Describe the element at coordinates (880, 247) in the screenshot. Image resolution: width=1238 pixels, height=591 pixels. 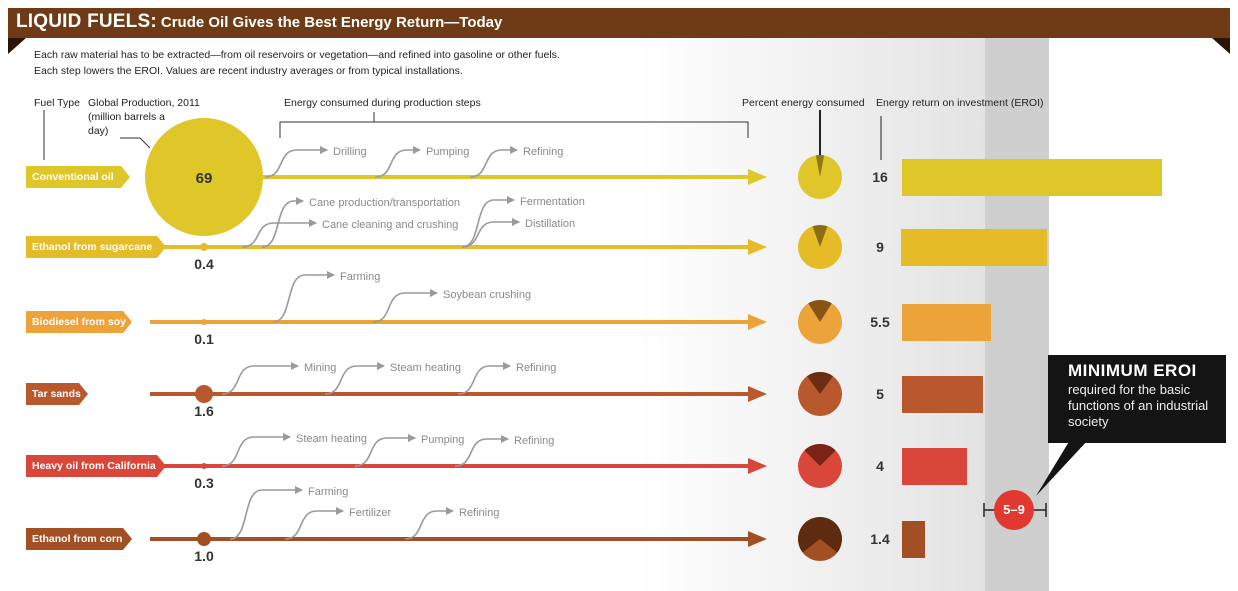
I see `eroi-value: 9` at that location.